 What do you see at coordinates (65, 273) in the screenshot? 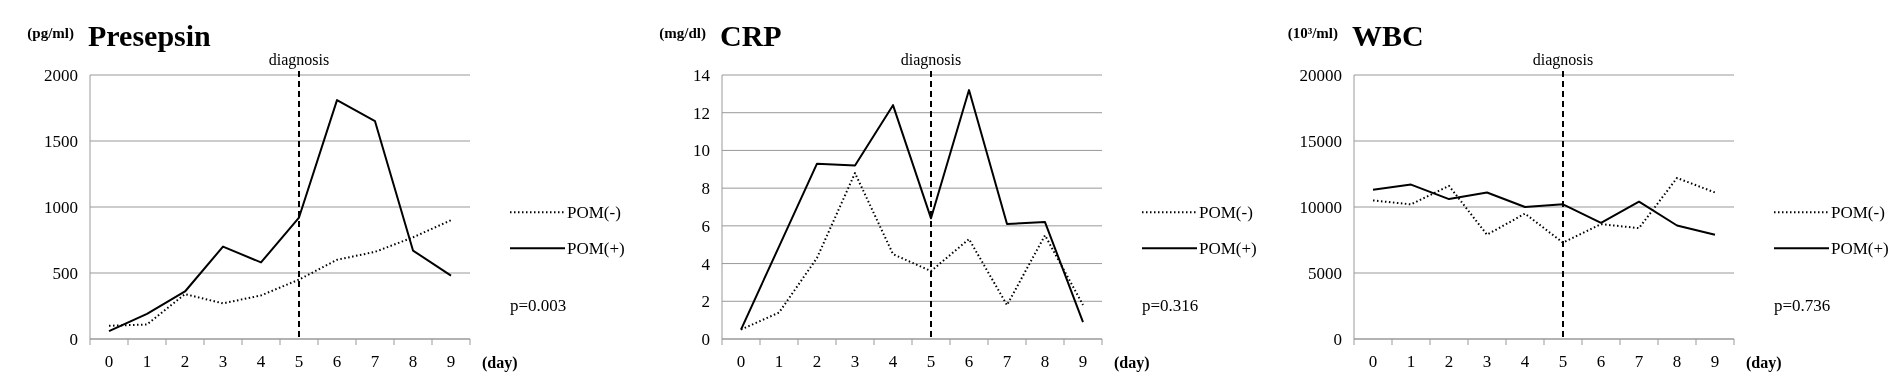
I see `y-tick-label: 500` at bounding box center [65, 273].